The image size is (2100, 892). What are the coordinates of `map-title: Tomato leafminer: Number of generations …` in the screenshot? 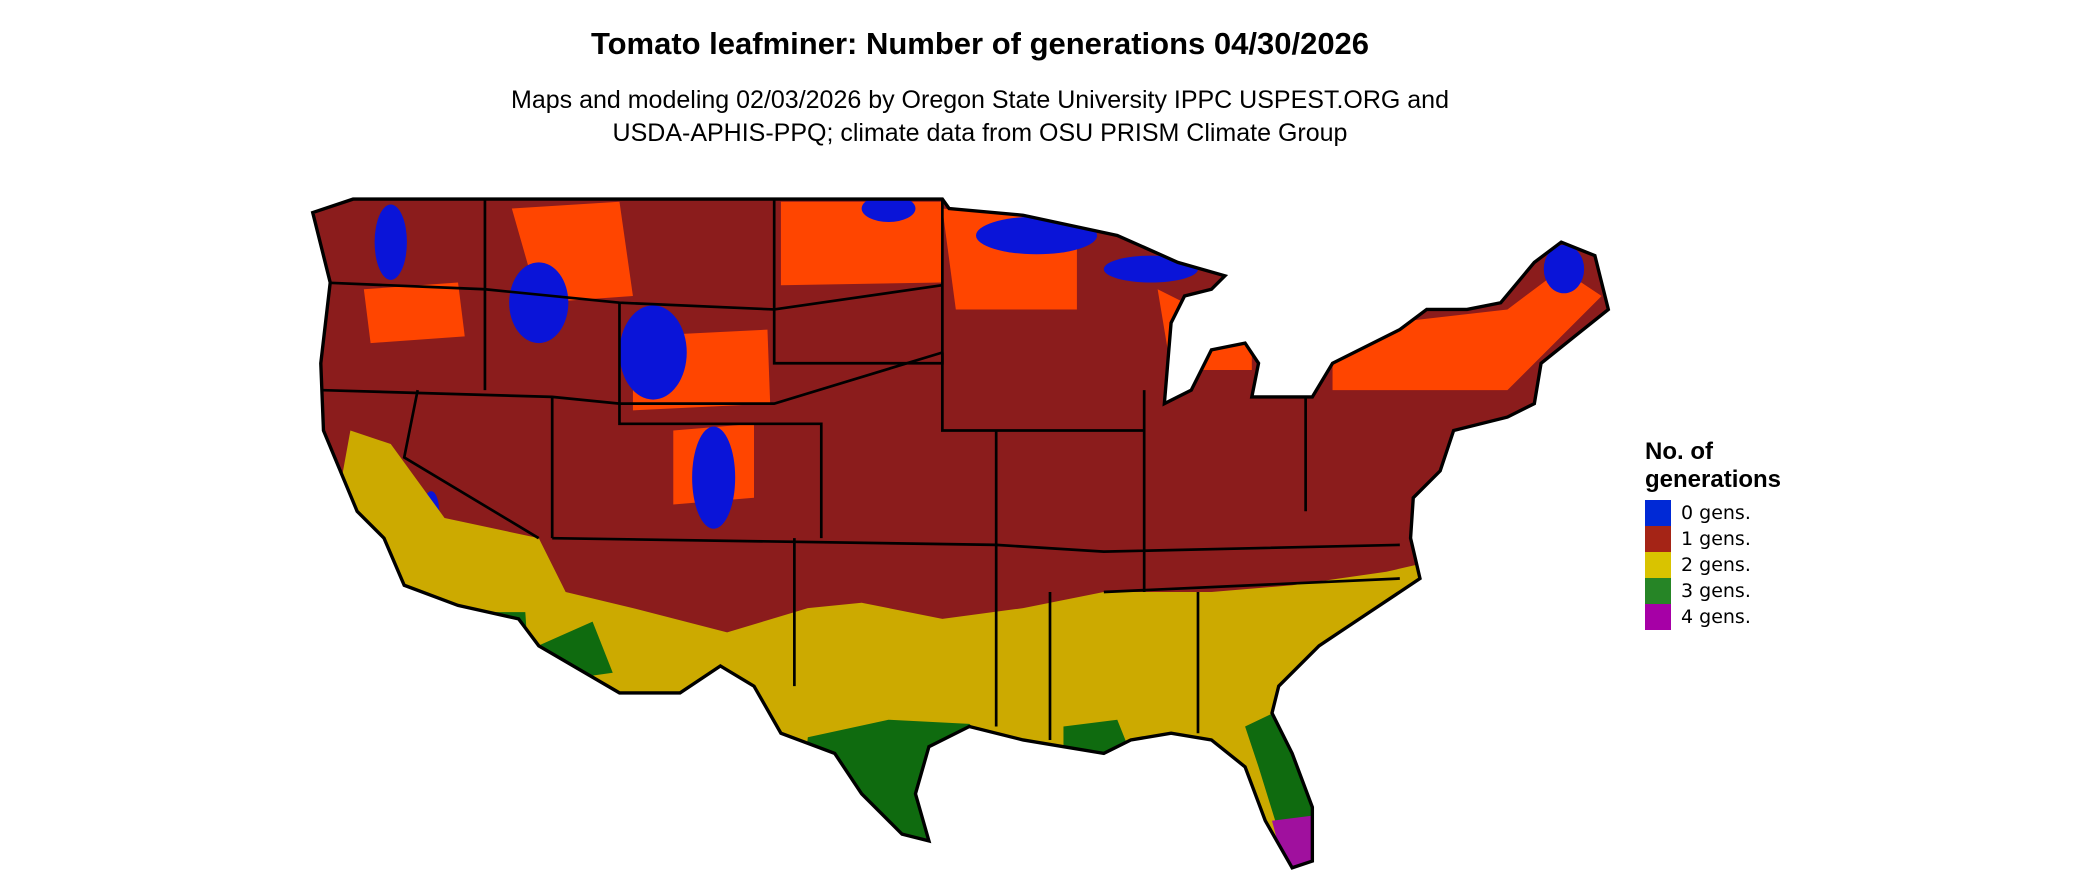 It's located at (980, 43).